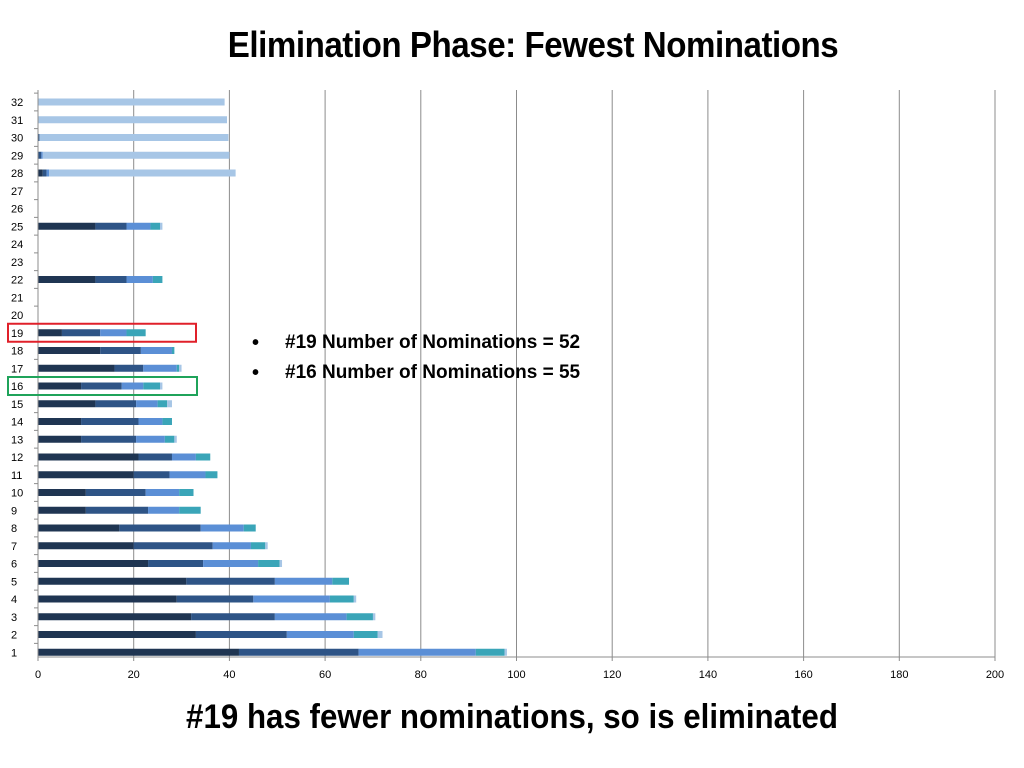 The image size is (1024, 768). Describe the element at coordinates (17, 139) in the screenshot. I see `y-tick-label: 30` at that location.